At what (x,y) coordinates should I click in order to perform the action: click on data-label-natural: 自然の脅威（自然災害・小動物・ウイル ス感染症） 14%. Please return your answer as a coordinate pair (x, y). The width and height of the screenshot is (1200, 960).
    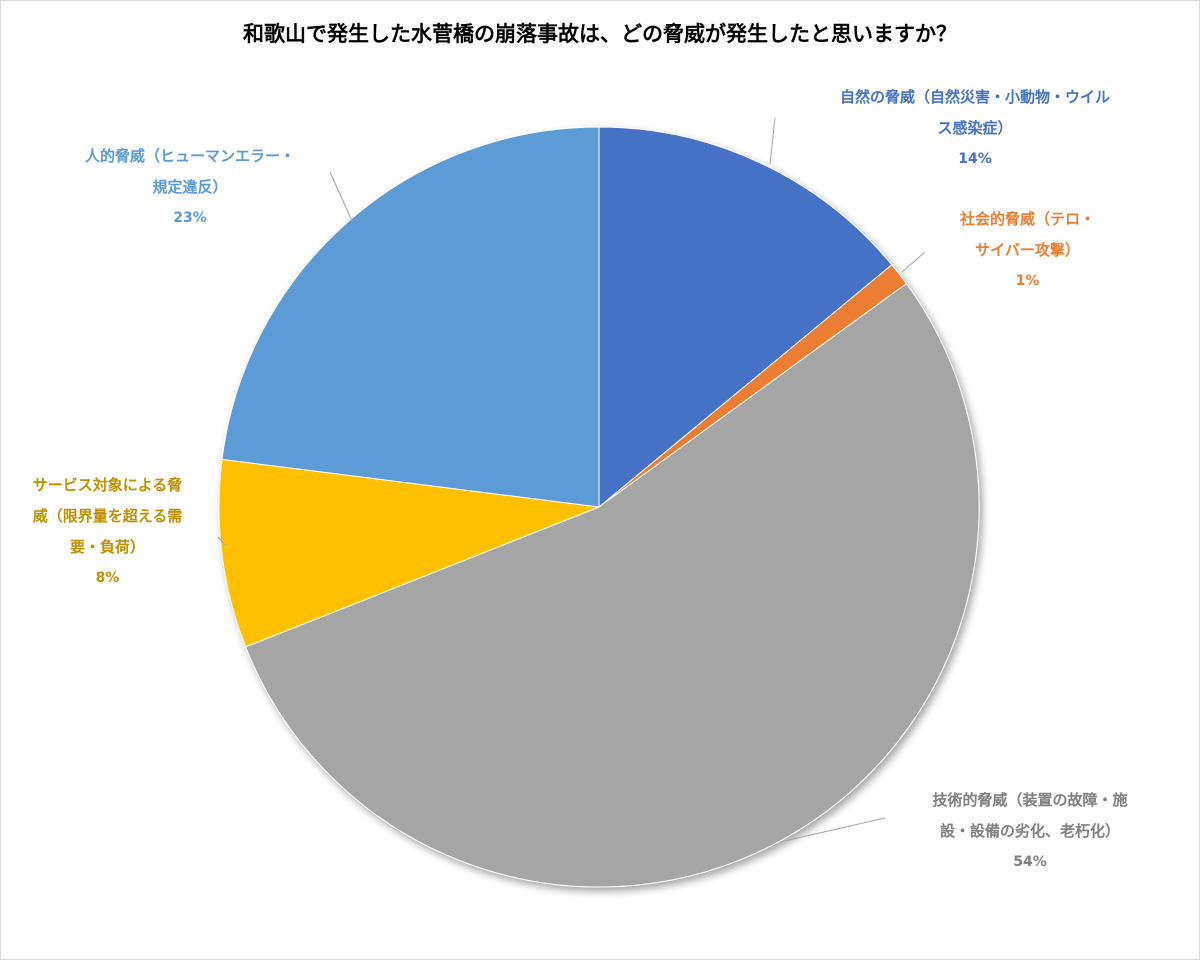
    Looking at the image, I should click on (975, 128).